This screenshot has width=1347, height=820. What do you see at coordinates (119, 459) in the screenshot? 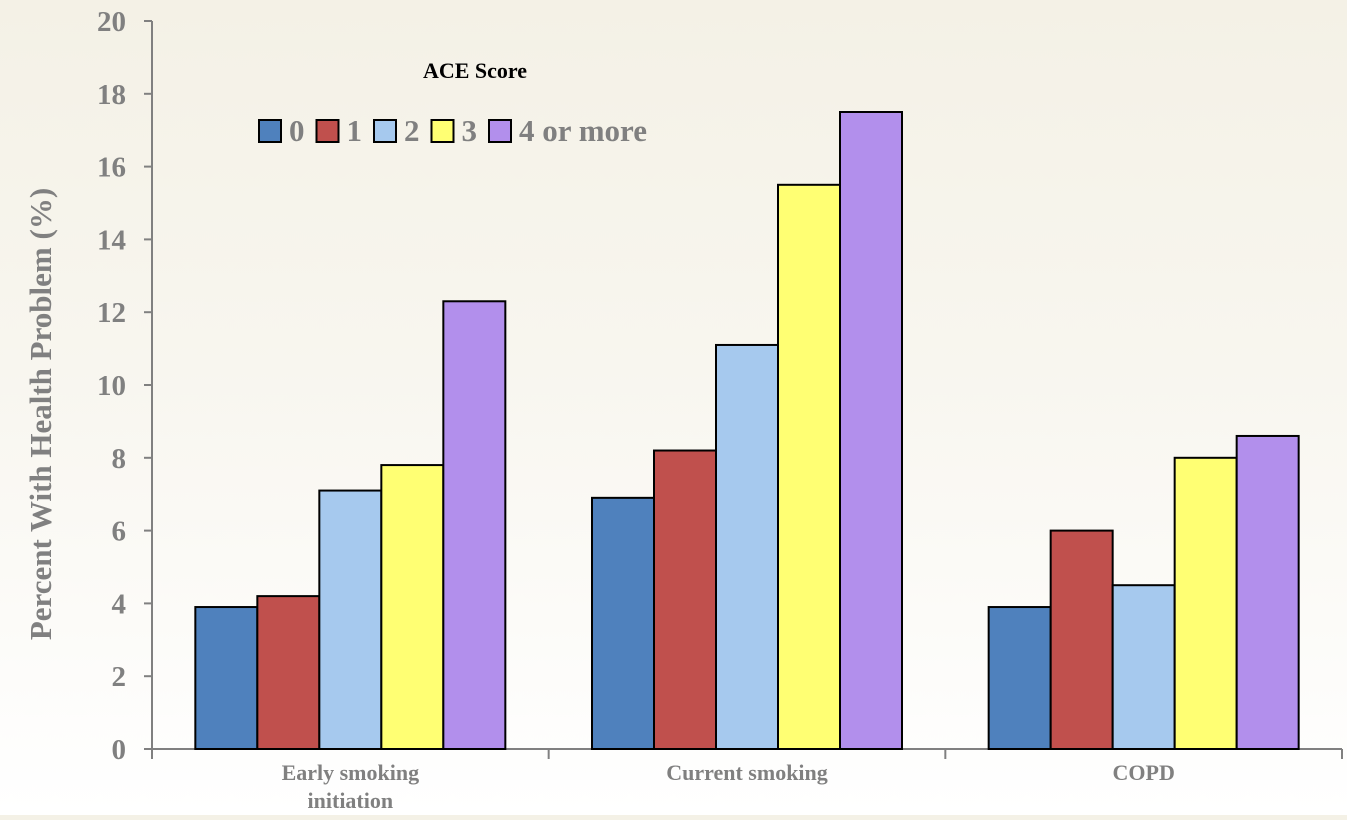
I see `y-tick-label: 8` at bounding box center [119, 459].